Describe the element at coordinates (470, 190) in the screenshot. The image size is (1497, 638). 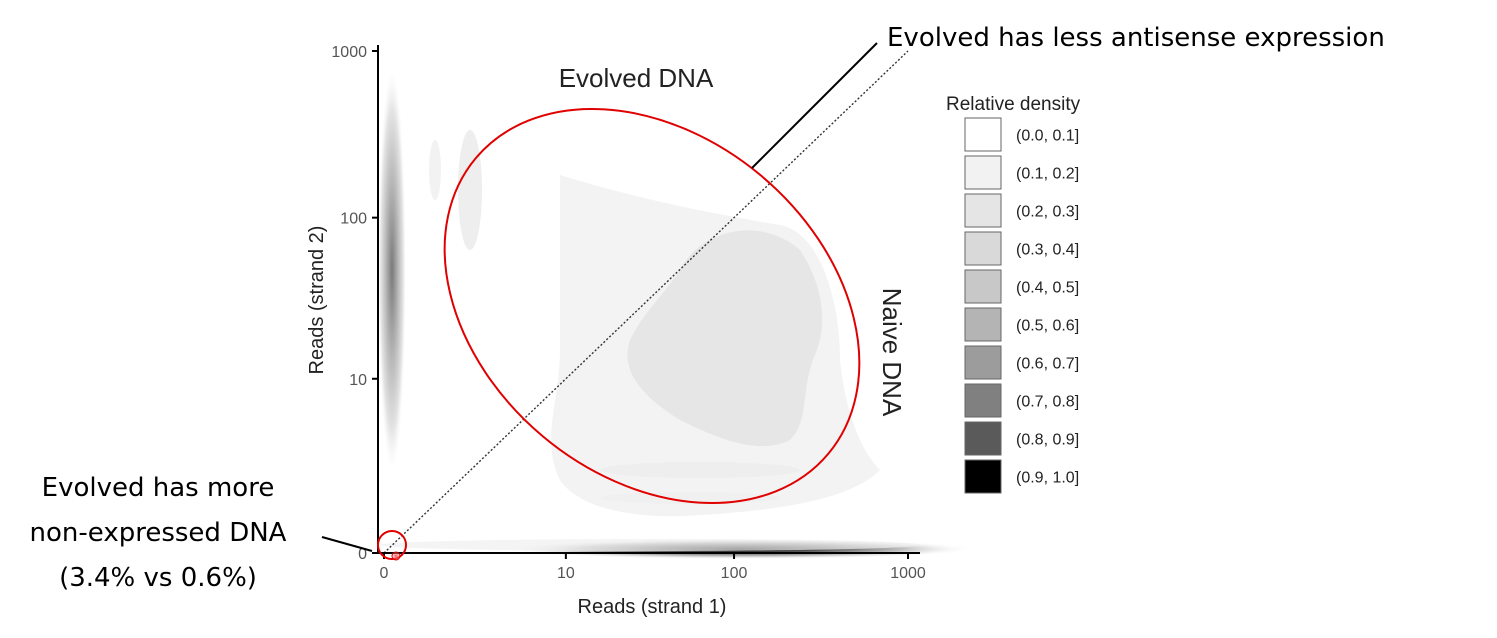
I see `density-spot-upper` at that location.